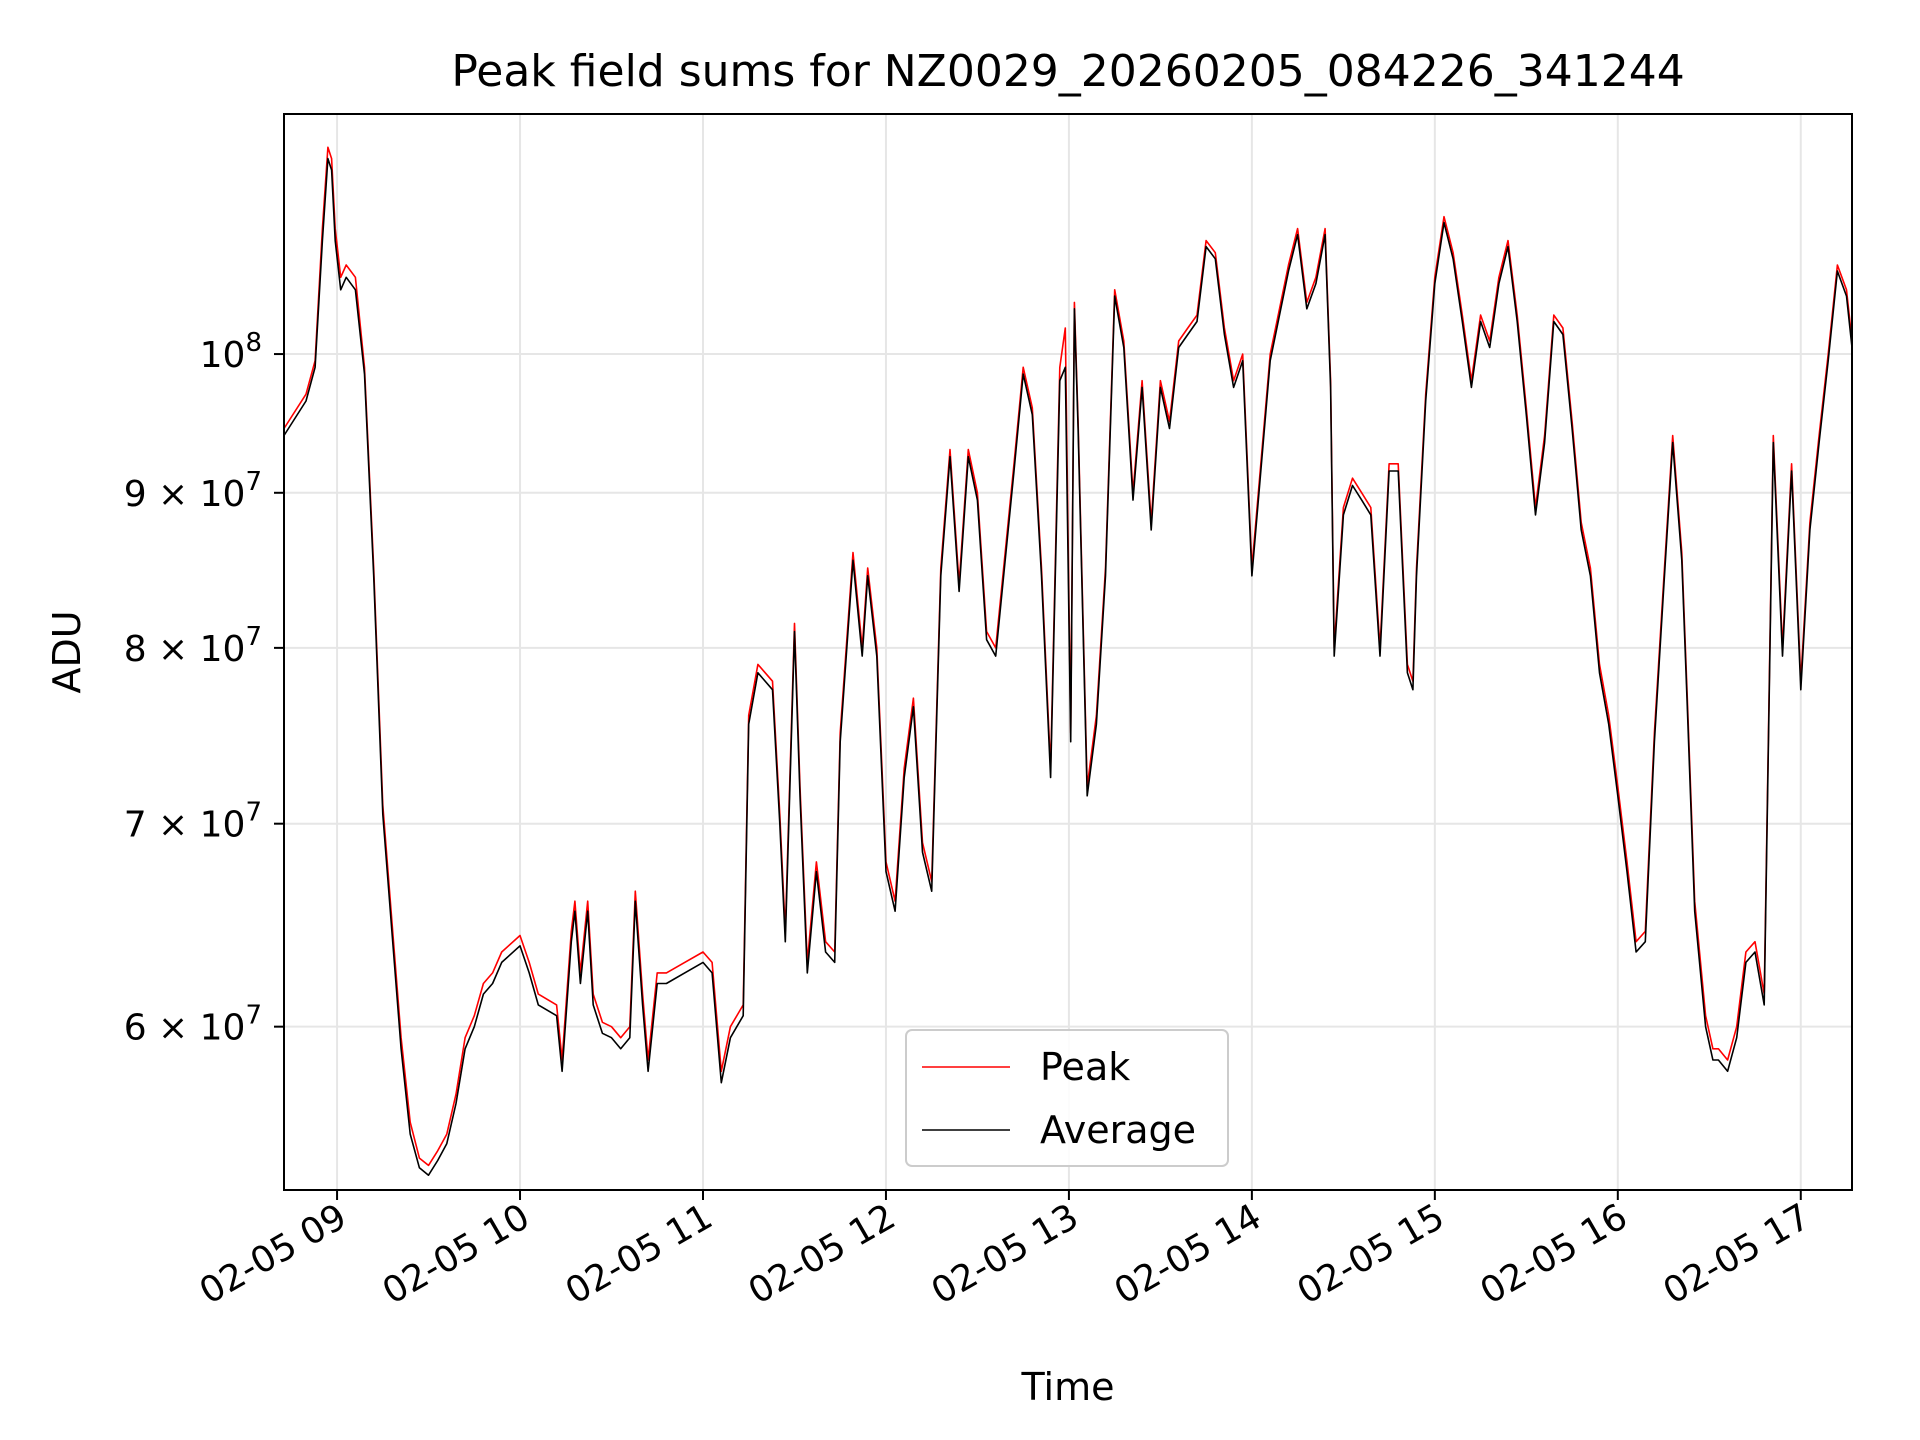 Image resolution: width=1920 pixels, height=1440 pixels. I want to click on legend: Peak Average, so click(1067, 1098).